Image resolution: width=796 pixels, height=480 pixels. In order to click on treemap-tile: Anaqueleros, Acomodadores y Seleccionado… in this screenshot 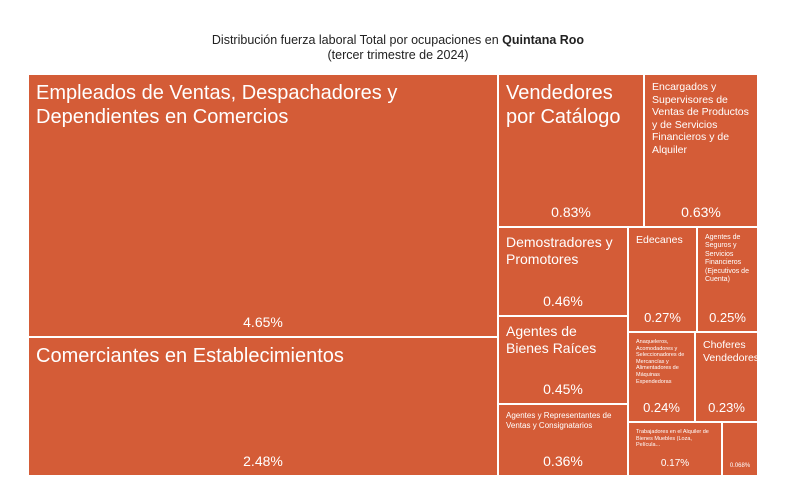, I will do `click(661, 377)`.